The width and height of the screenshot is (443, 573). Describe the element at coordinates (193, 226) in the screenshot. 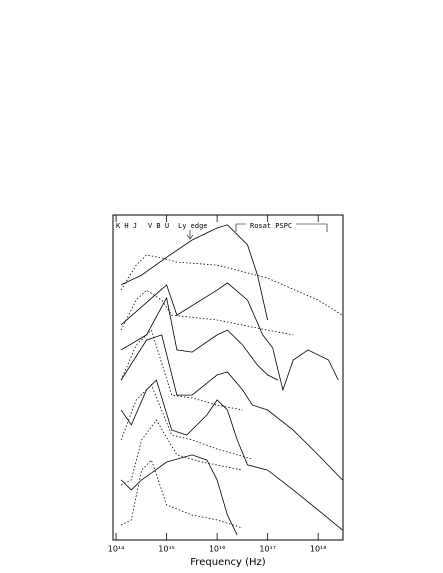

I see `annotation: Ly edge` at that location.